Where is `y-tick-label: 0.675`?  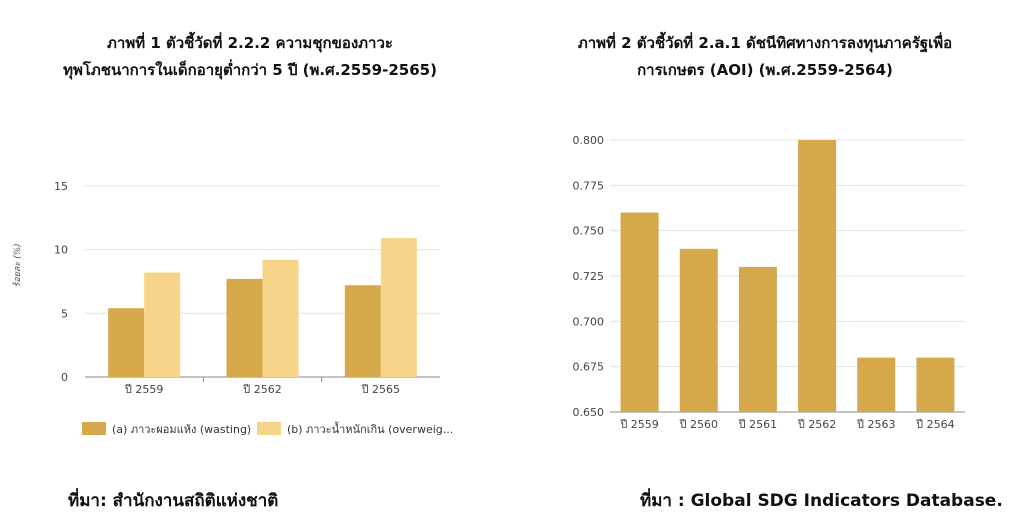
y-tick-label: 0.675 is located at coordinates (589, 367).